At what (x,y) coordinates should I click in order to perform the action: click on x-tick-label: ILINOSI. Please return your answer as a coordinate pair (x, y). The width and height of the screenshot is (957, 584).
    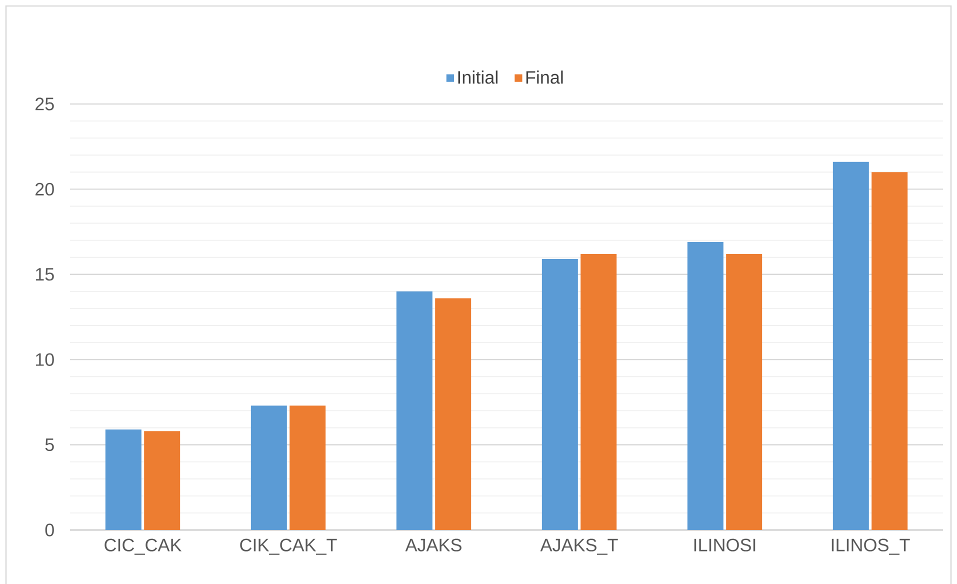
    Looking at the image, I should click on (725, 545).